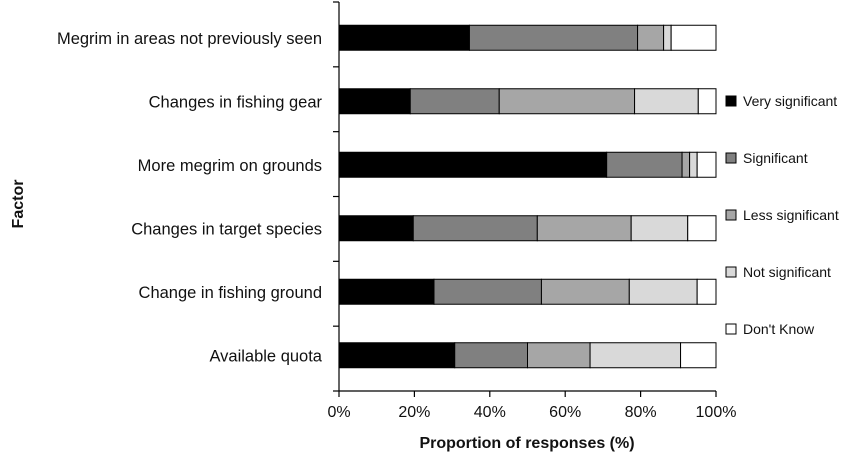  I want to click on x-tick-label-2: 40%, so click(490, 412).